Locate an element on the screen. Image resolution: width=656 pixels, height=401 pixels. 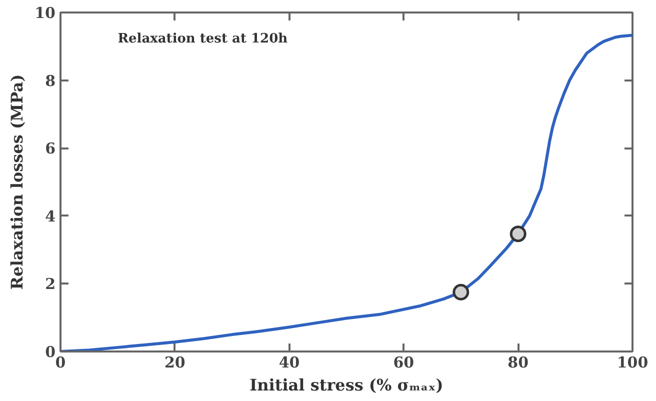
annotation: Relaxation test at 120h is located at coordinates (203, 38).